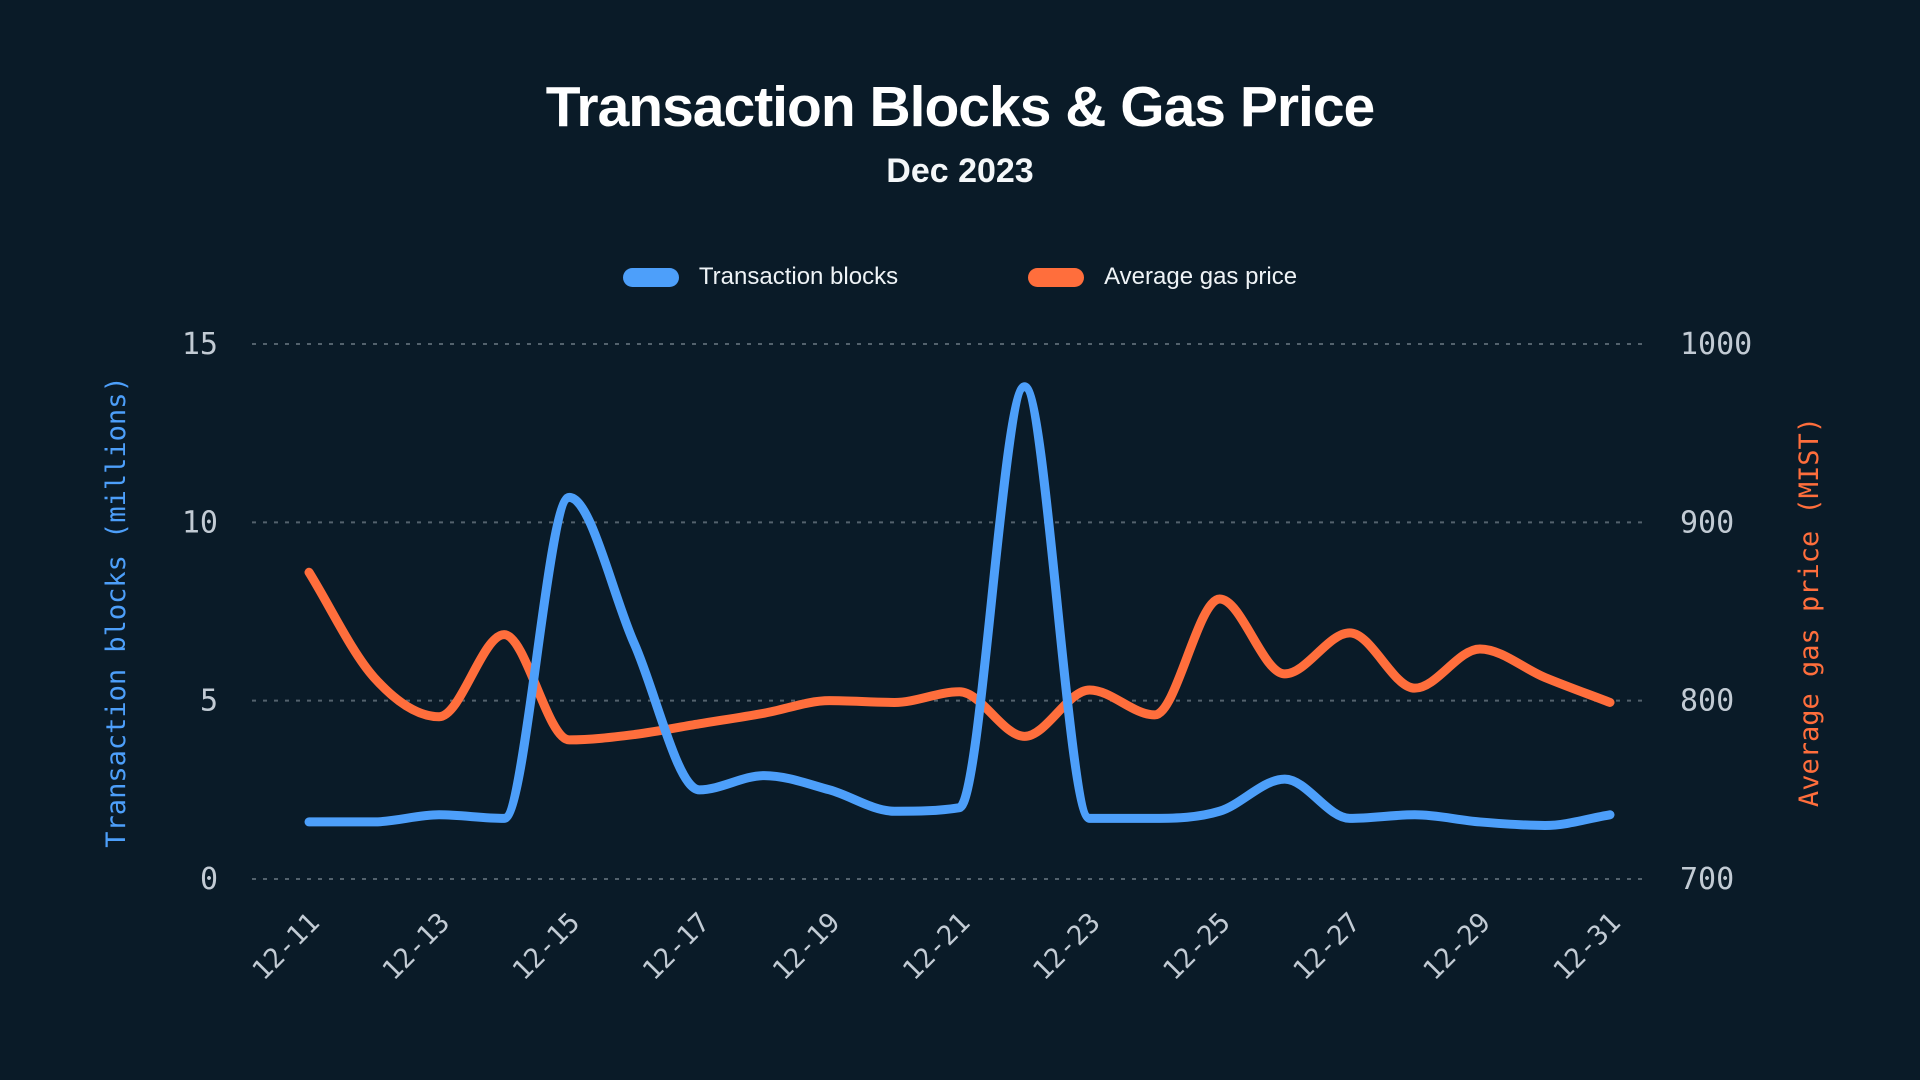 This screenshot has height=1080, width=1920. I want to click on right-axis-tick-label: 900, so click(1707, 522).